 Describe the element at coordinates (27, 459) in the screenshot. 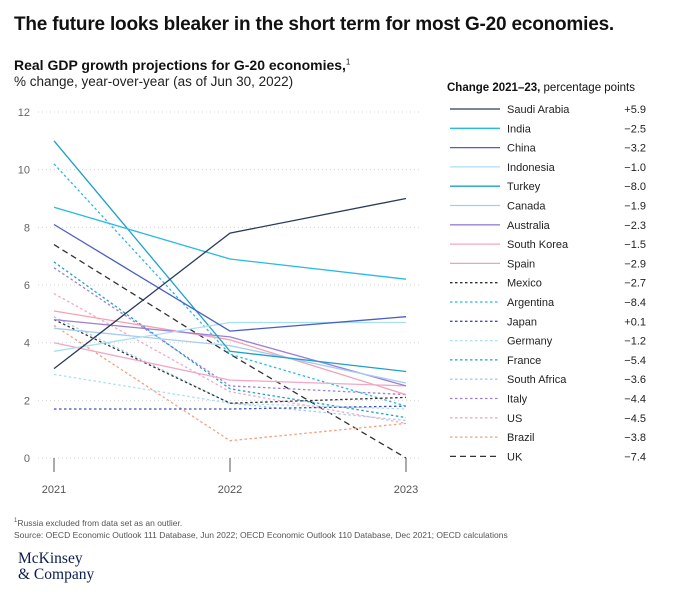

I see `y-tick-label: 0` at that location.